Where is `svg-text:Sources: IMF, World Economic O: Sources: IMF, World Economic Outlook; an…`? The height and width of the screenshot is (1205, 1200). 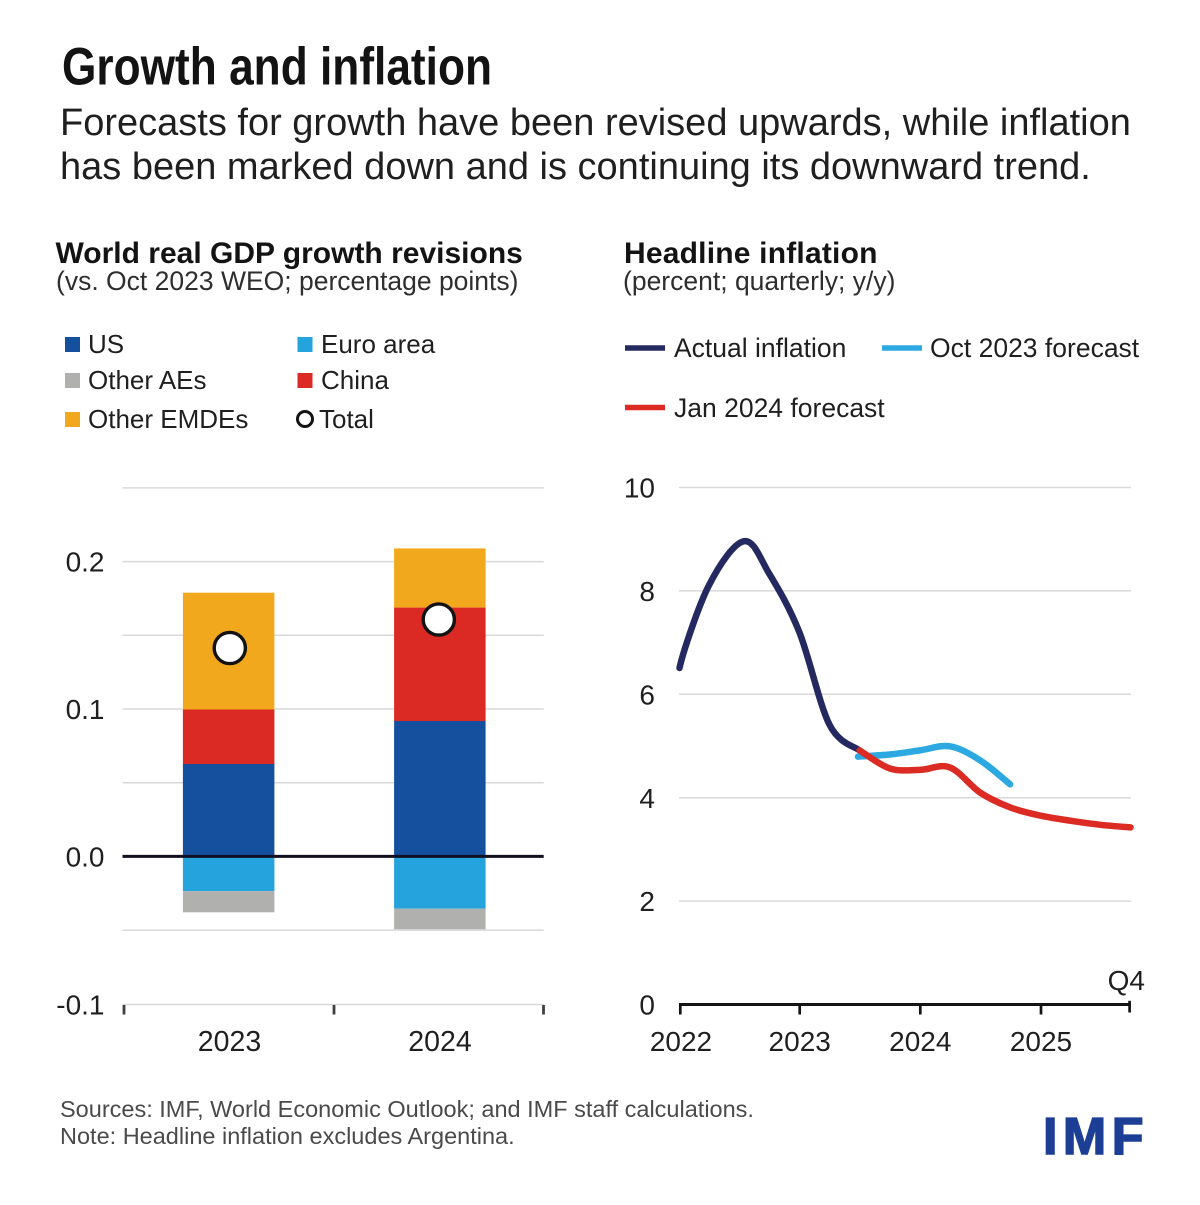 svg-text:Sources: IMF, World Economic O: Sources: IMF, World Economic Outlook; an… is located at coordinates (407, 1109).